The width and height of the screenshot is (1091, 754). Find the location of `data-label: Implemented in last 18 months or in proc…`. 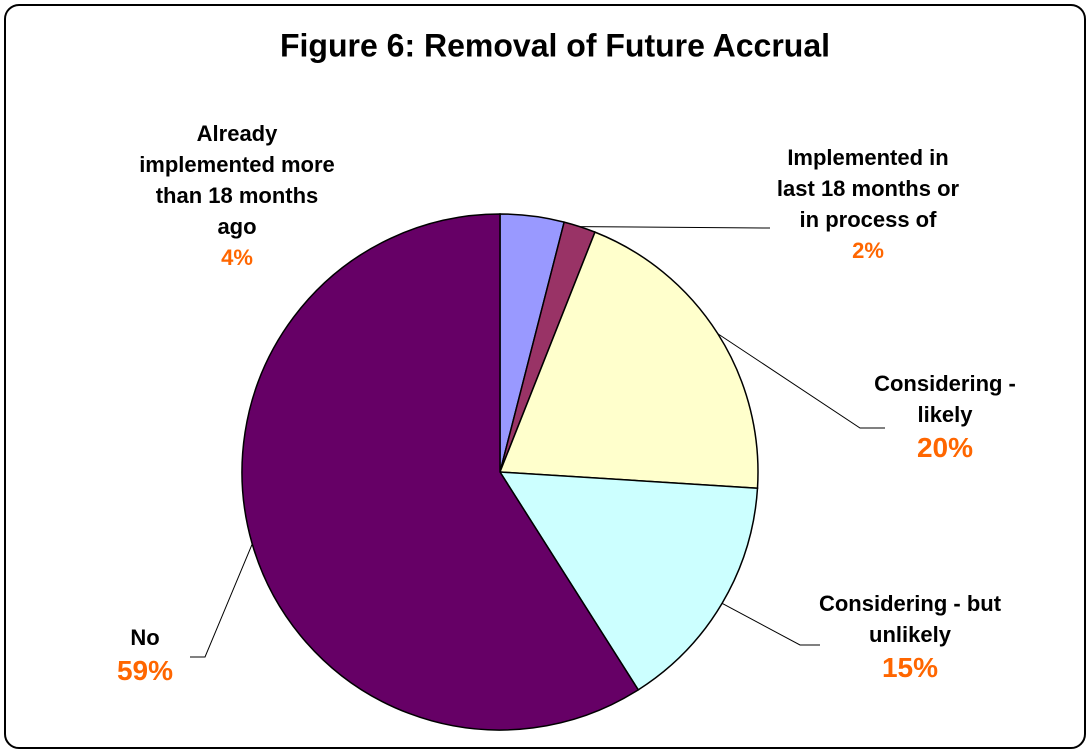

data-label: Implemented in last 18 months or in proc… is located at coordinates (868, 204).